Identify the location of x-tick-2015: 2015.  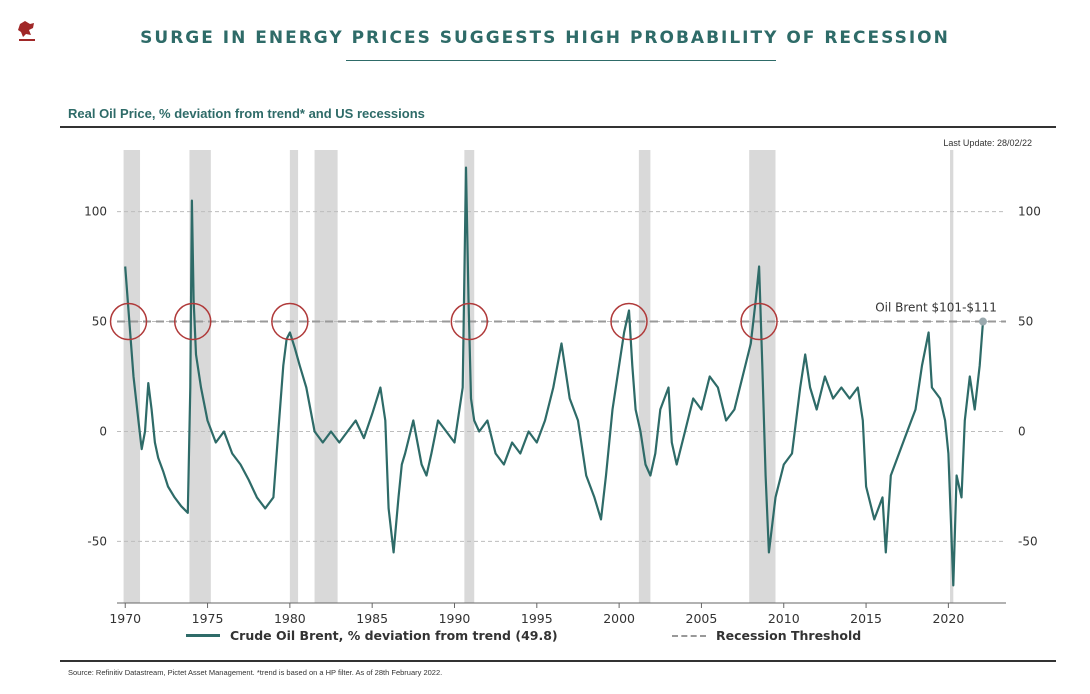
(866, 618).